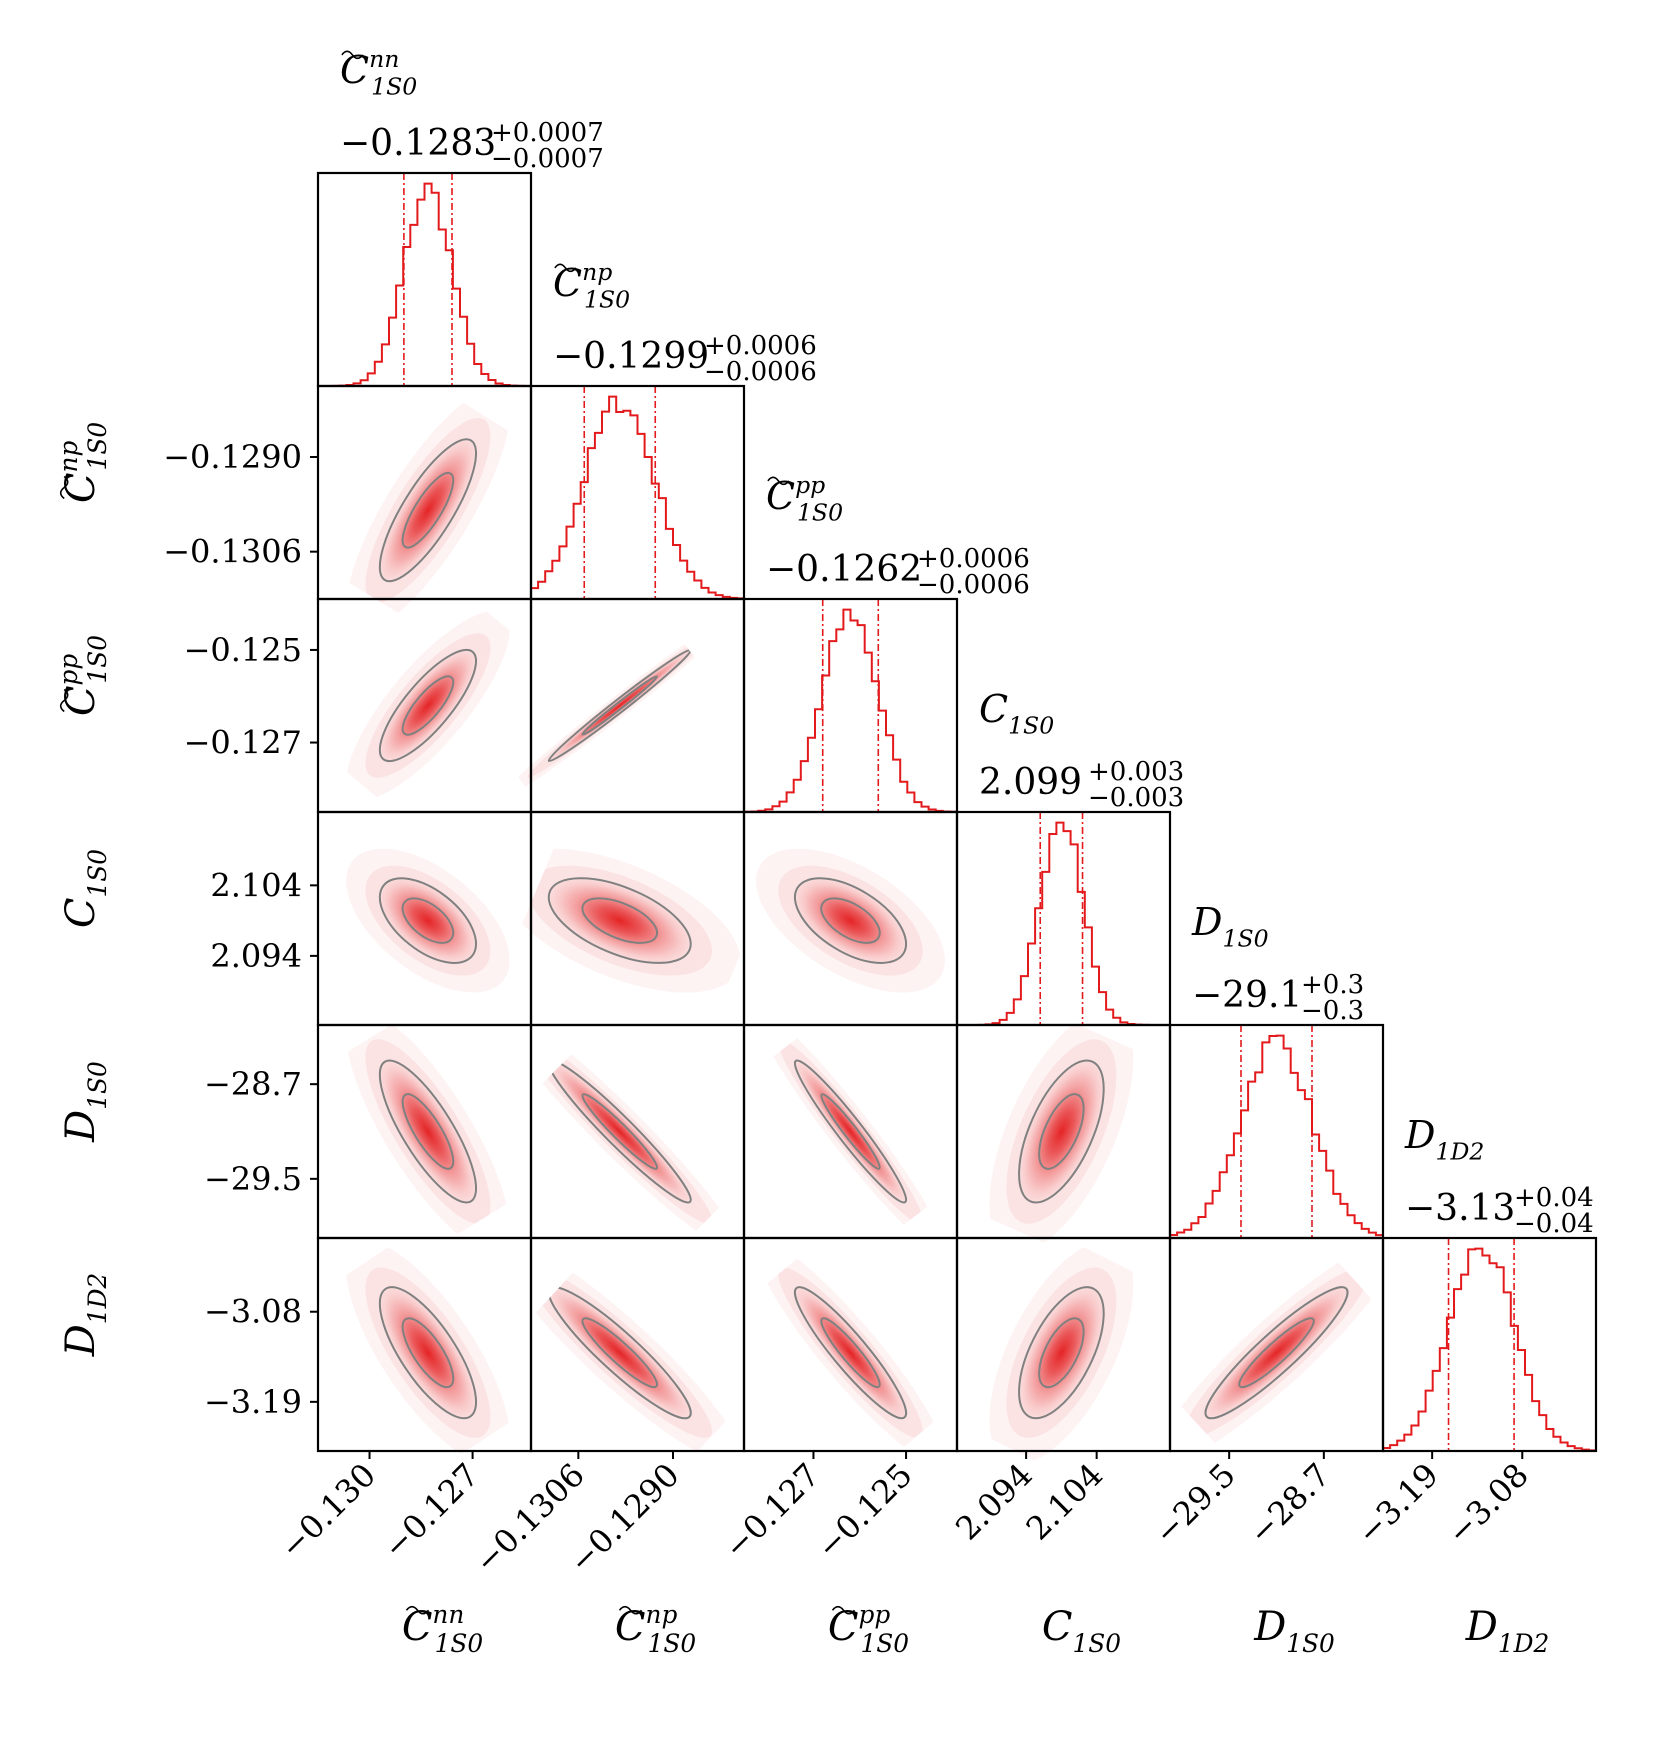  Describe the element at coordinates (97, 1298) in the screenshot. I see `label-sub: 1D2` at that location.